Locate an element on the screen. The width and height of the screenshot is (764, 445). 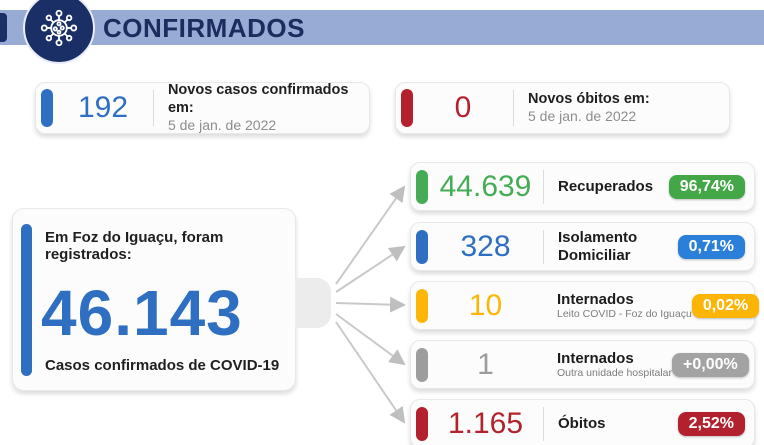
home-isolation-percentage-badge: 0,71% is located at coordinates (711, 246).